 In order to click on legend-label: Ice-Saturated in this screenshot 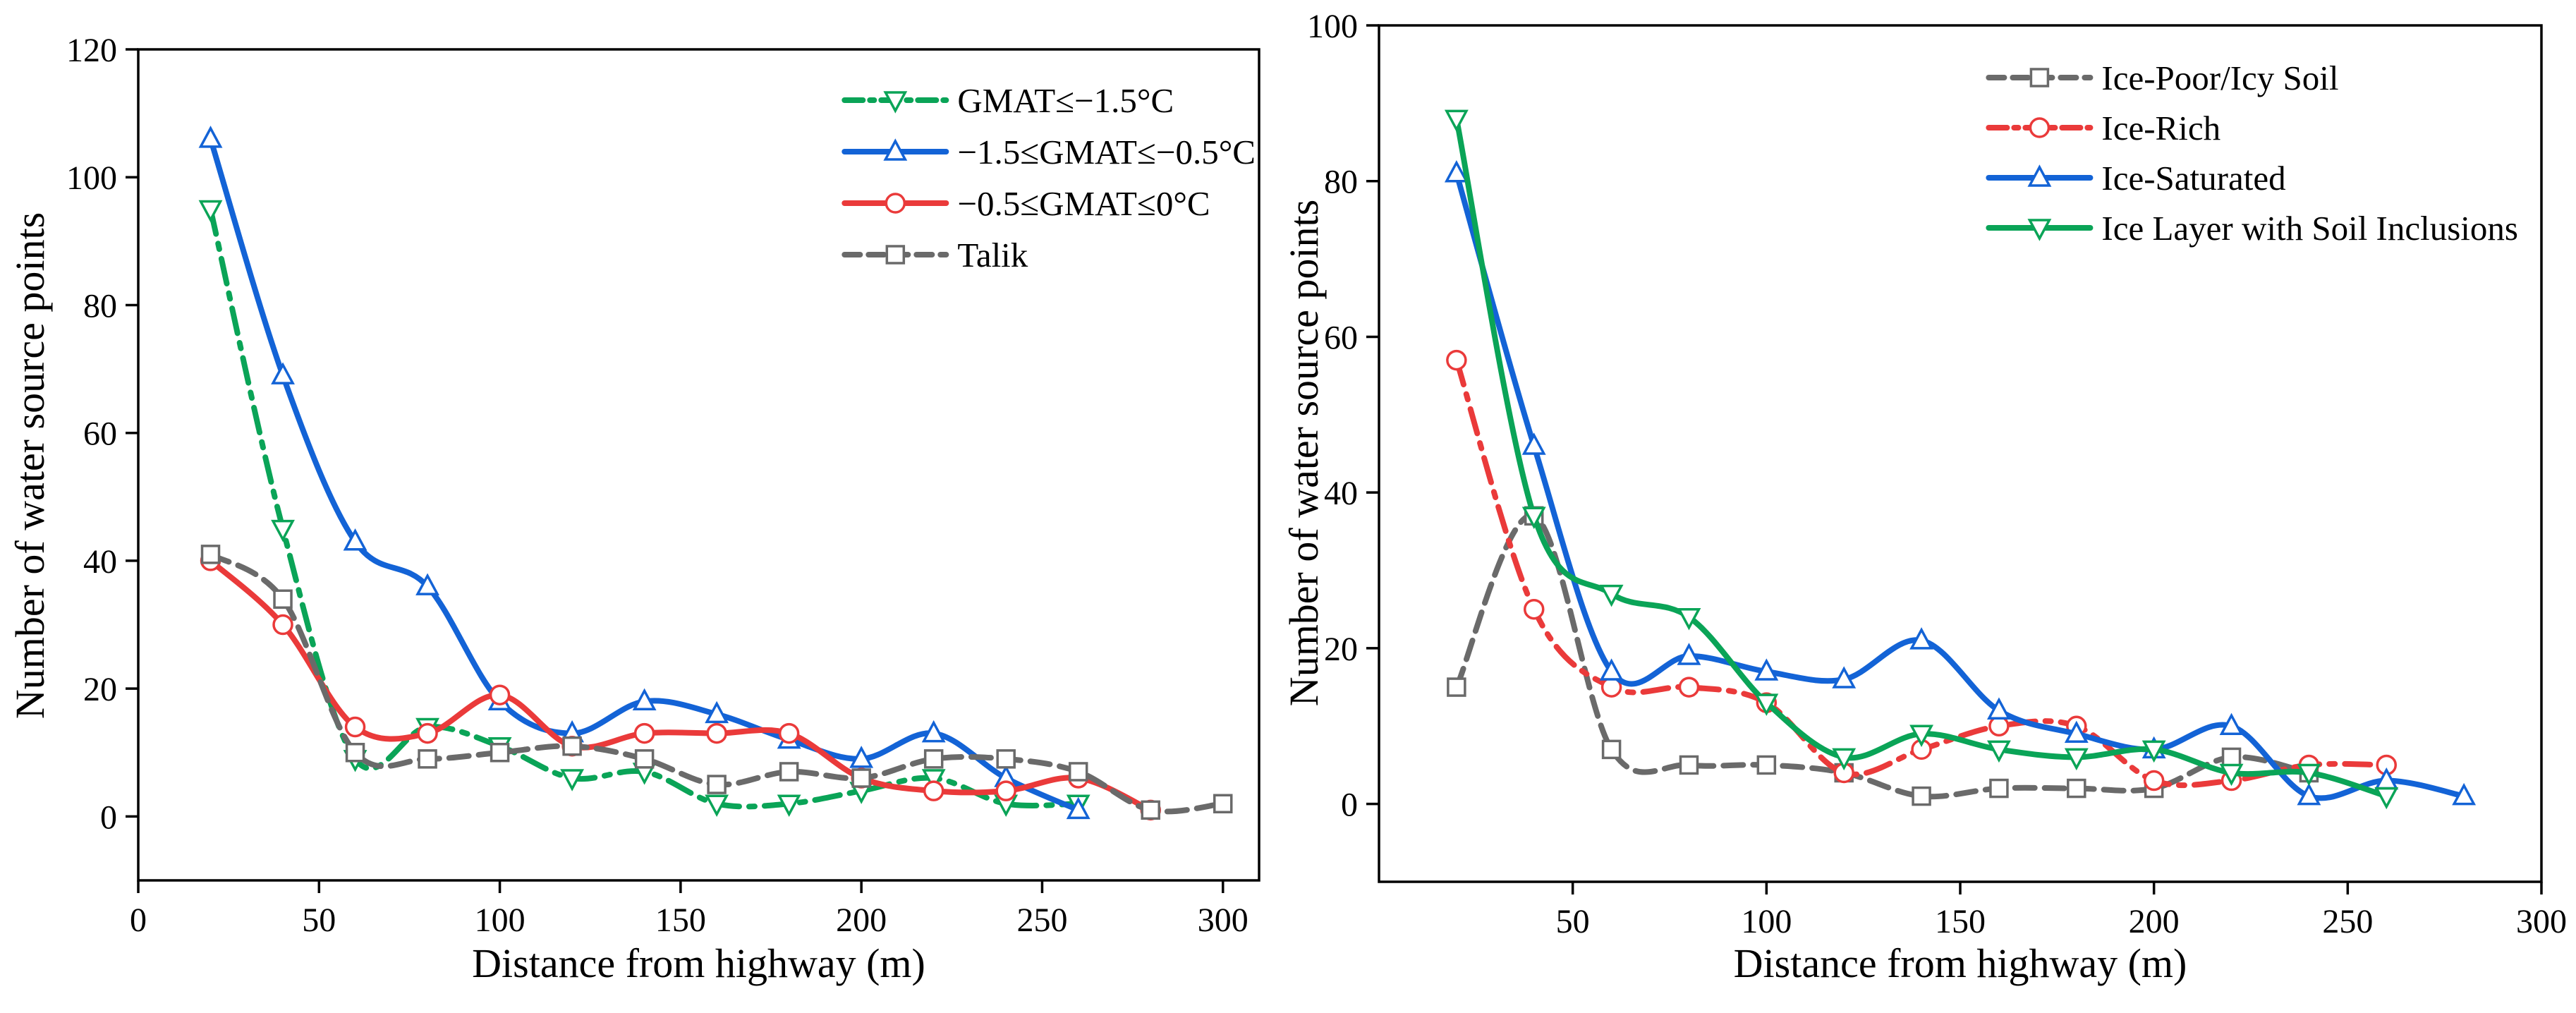, I will do `click(2193, 178)`.